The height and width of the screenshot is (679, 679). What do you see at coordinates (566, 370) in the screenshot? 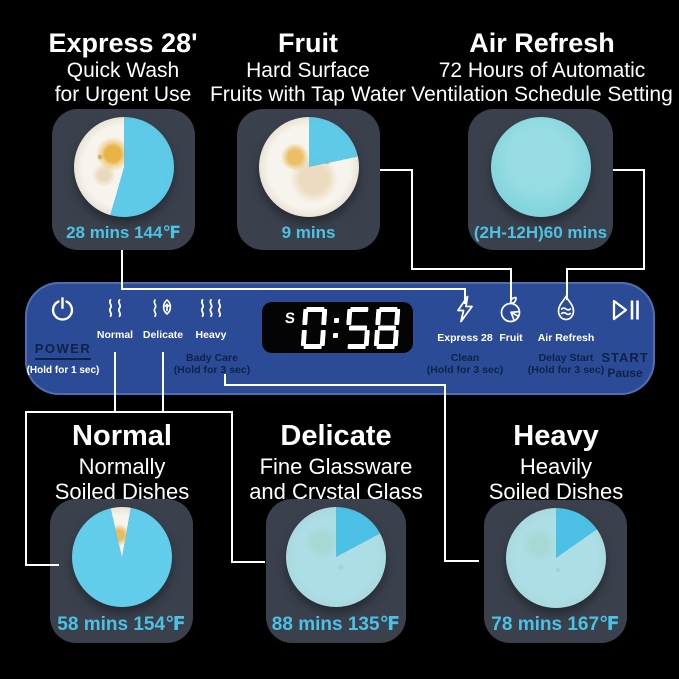
I see `delay-start-hold-label: (Hold for 3 sec)` at bounding box center [566, 370].